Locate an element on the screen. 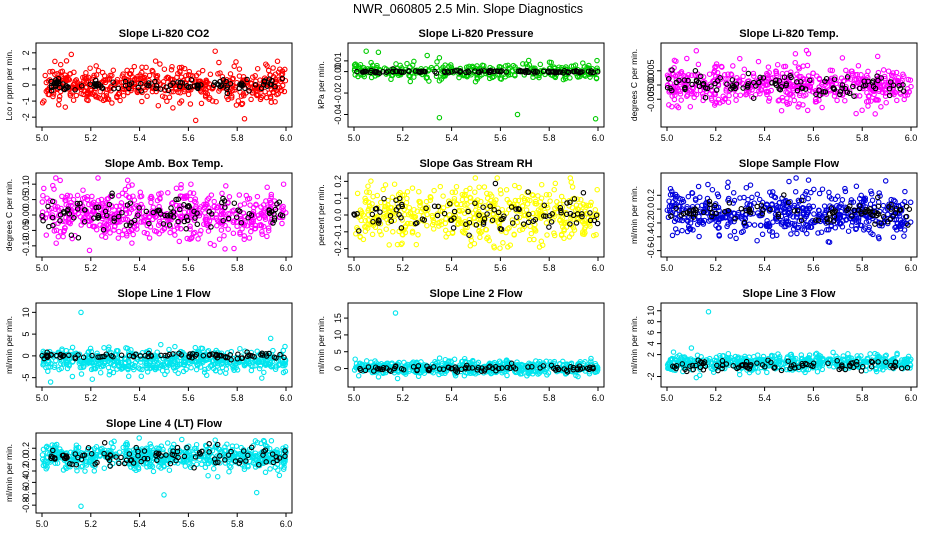  y-tick-label: 5 is located at coordinates (26, 334).